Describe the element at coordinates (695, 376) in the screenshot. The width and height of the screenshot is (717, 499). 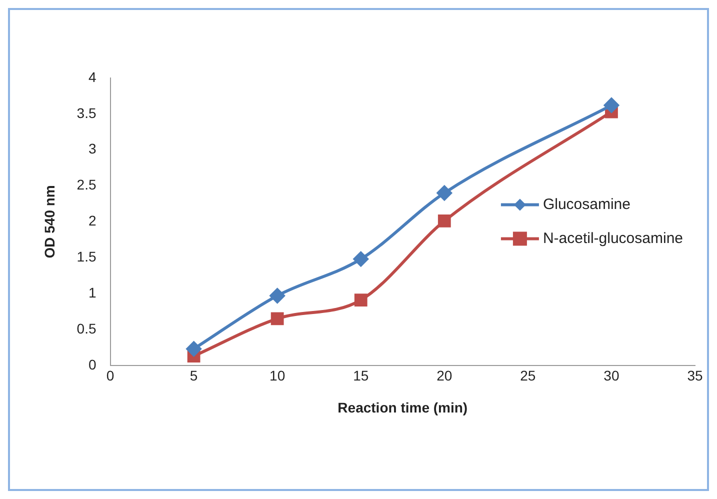
I see `x-tick-label: 35` at that location.